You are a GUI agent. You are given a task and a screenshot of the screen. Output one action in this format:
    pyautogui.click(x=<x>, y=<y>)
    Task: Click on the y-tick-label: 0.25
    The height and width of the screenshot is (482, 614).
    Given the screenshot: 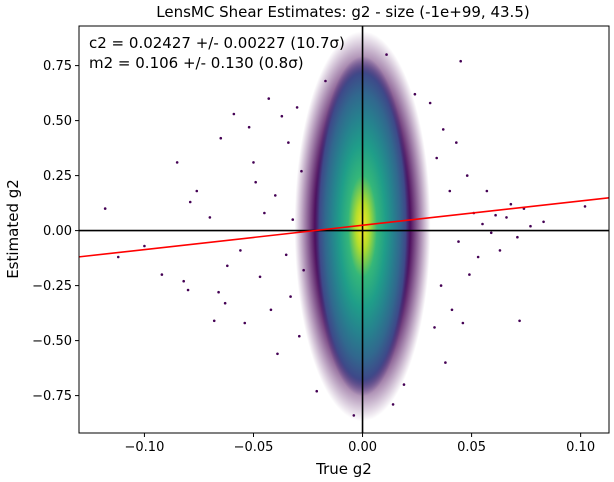 What is the action you would take?
    pyautogui.click(x=57, y=176)
    